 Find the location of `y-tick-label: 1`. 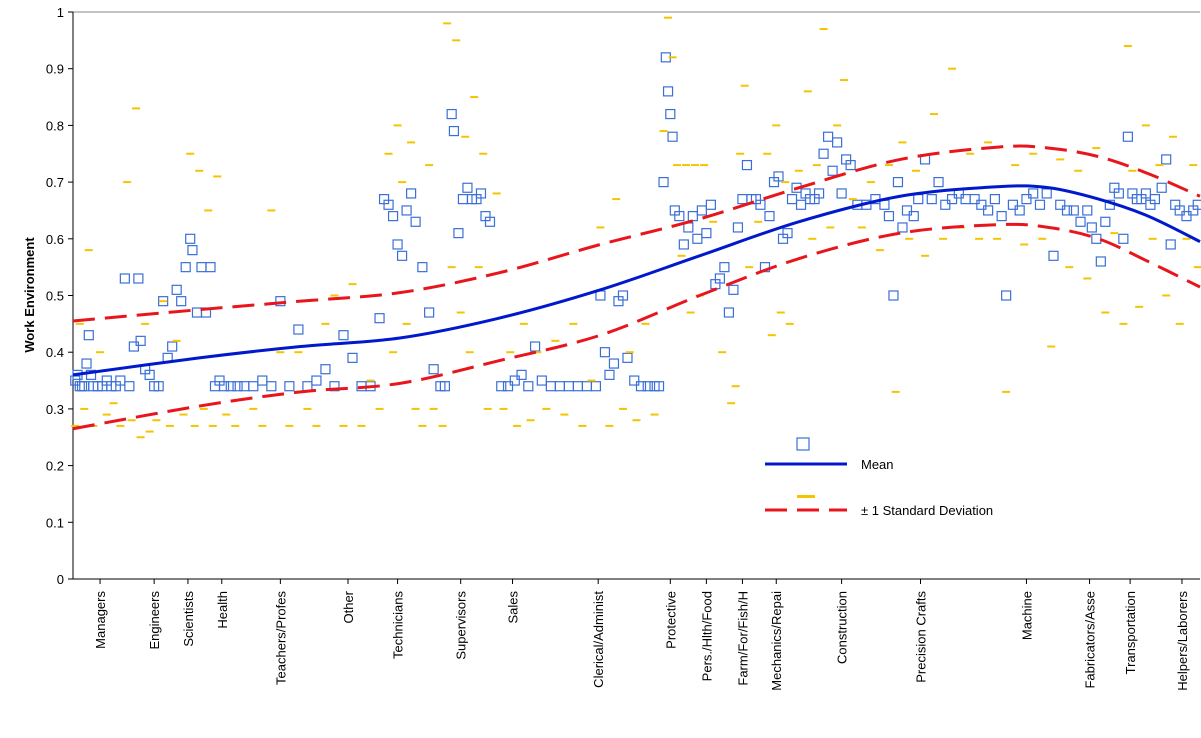

y-tick-label: 1 is located at coordinates (60, 12).